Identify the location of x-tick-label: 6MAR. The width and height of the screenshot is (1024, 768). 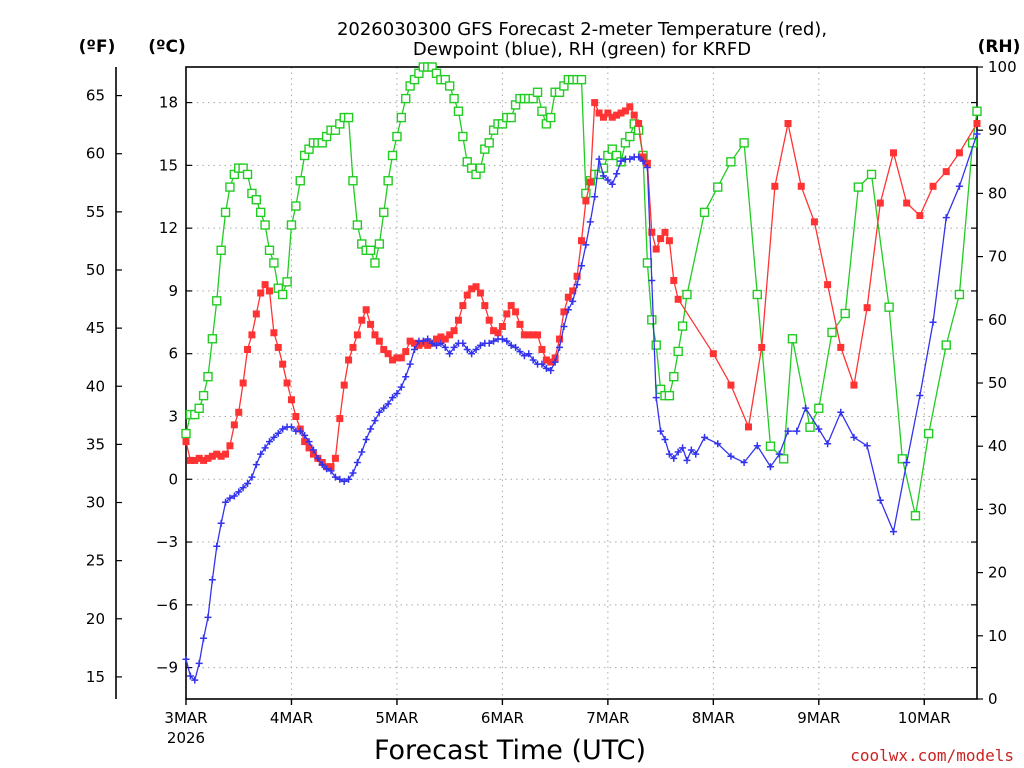
(502, 718).